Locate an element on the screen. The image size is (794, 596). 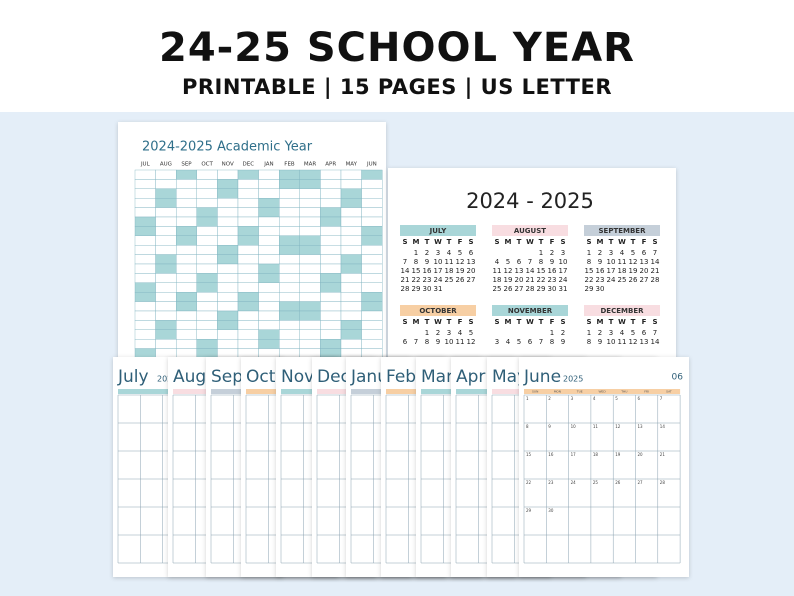
month-label: AUG is located at coordinates (166, 165).